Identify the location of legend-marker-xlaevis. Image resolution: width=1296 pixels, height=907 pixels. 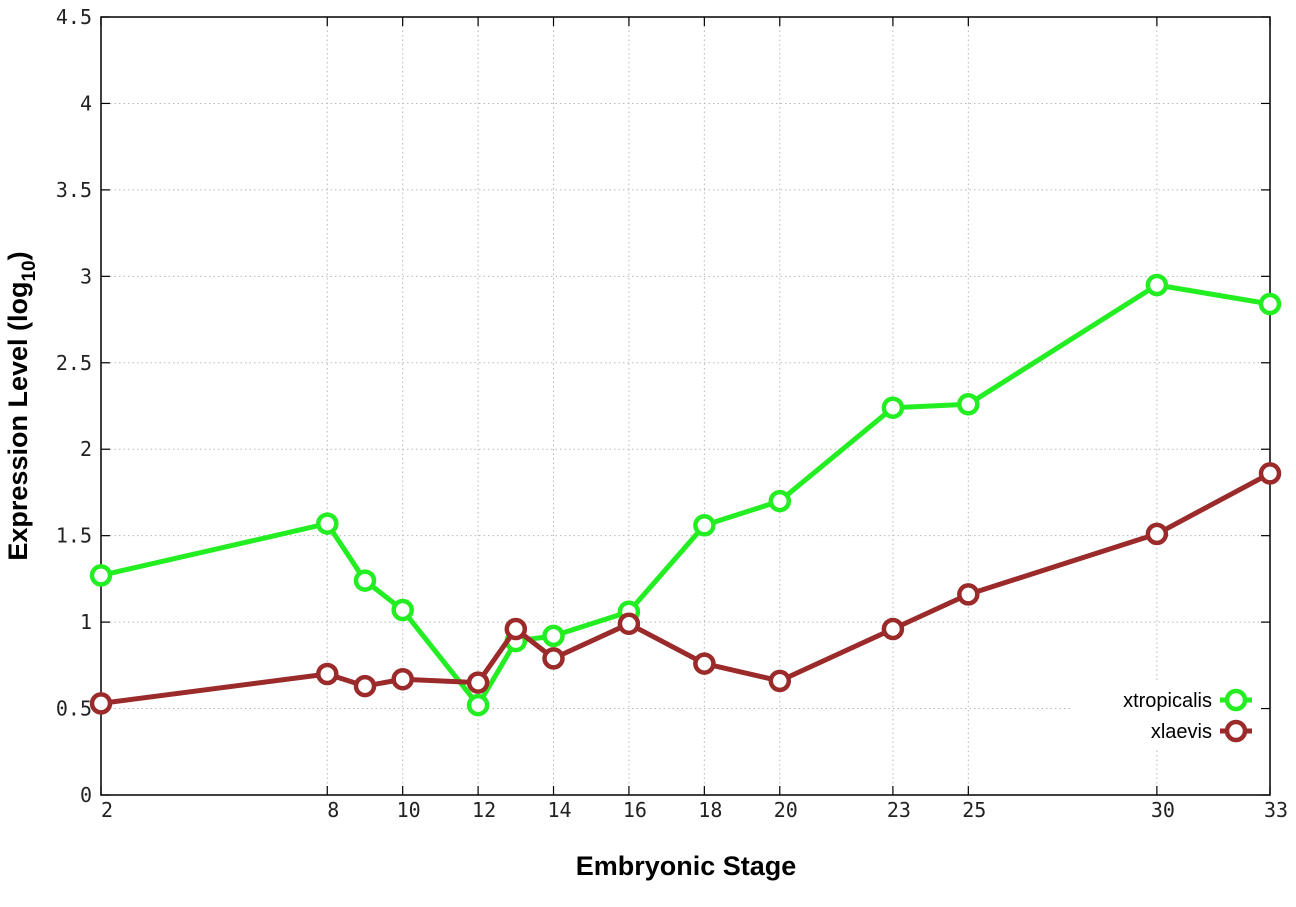
(1236, 731).